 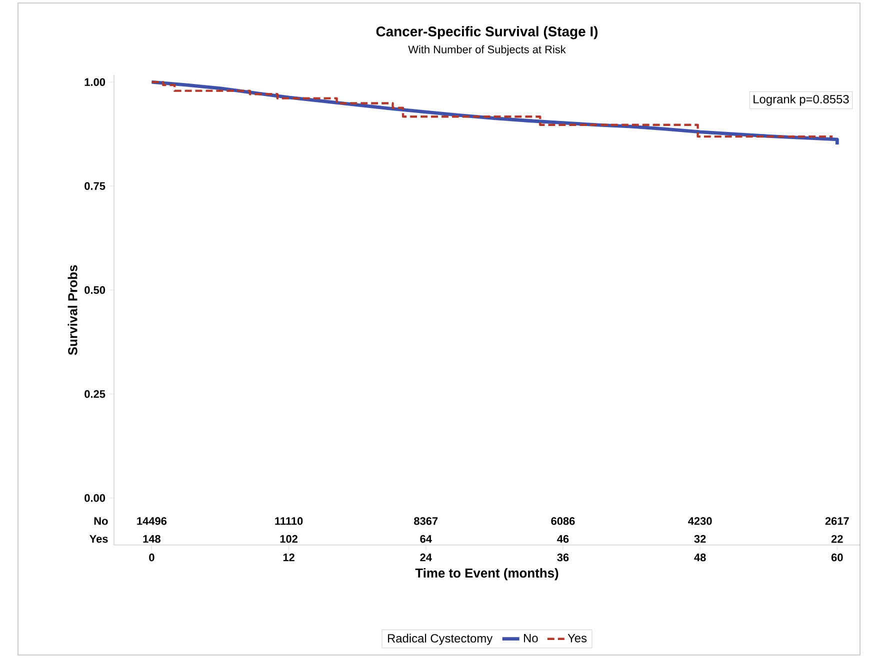 I want to click on y-tick-label: 0.00, so click(x=95, y=498).